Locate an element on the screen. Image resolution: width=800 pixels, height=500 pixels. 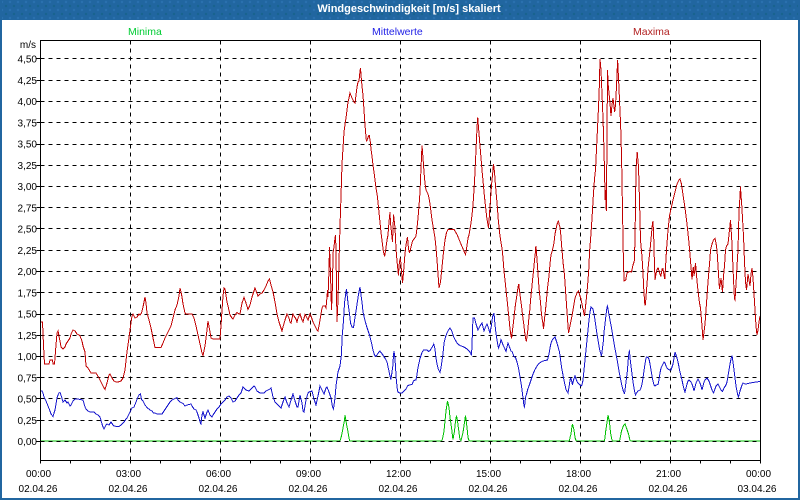
svg-text: 2,00 is located at coordinates (28, 272).